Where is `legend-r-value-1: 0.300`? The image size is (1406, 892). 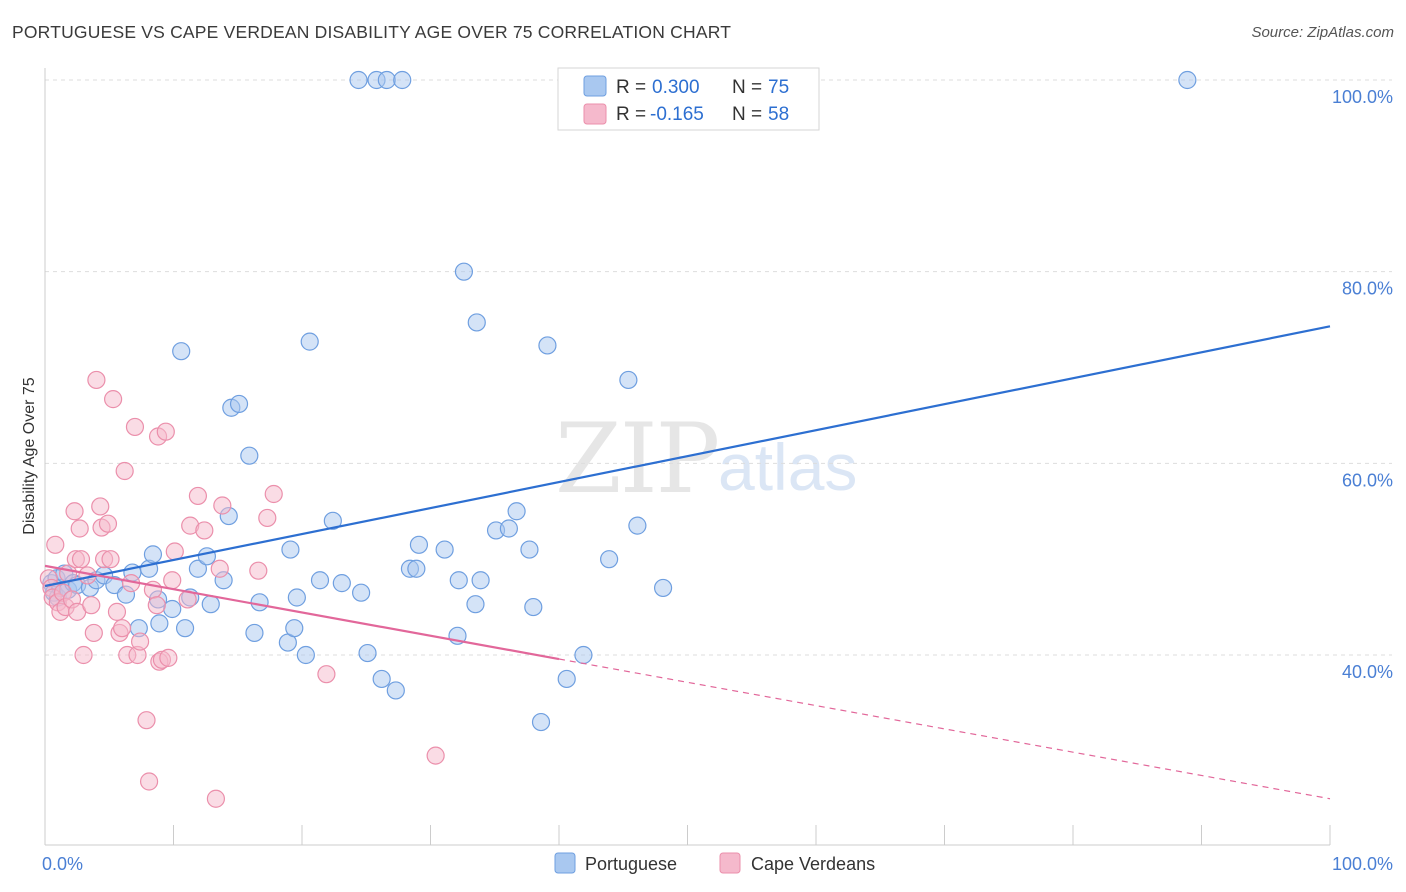 legend-r-value-1: 0.300 is located at coordinates (676, 87).